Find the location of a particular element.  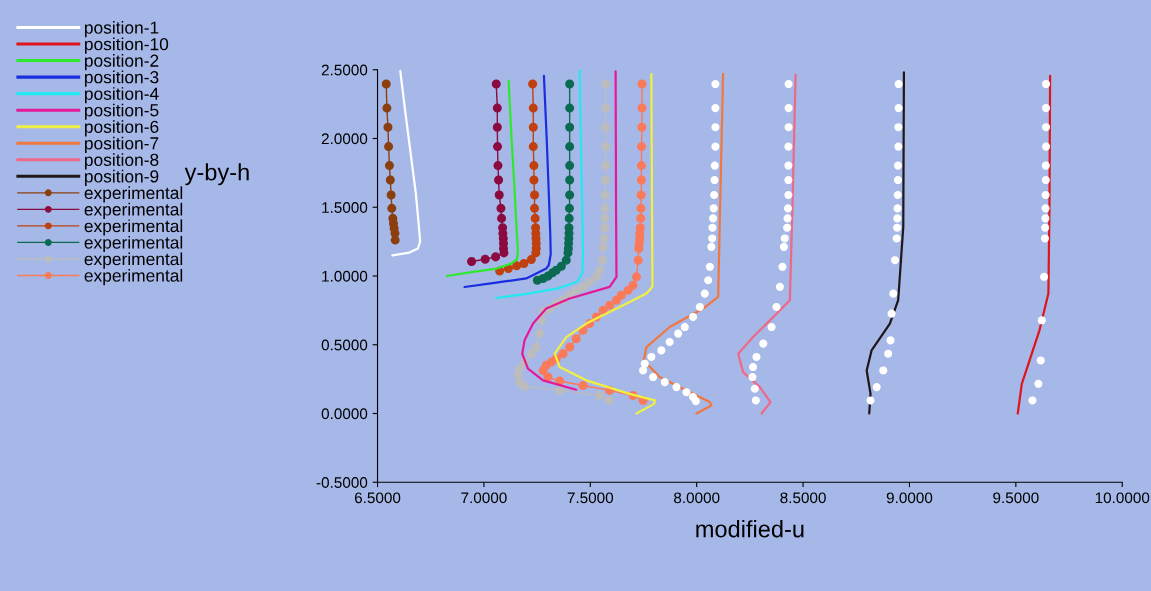

x-tick-label: 9.5000 is located at coordinates (1016, 498).